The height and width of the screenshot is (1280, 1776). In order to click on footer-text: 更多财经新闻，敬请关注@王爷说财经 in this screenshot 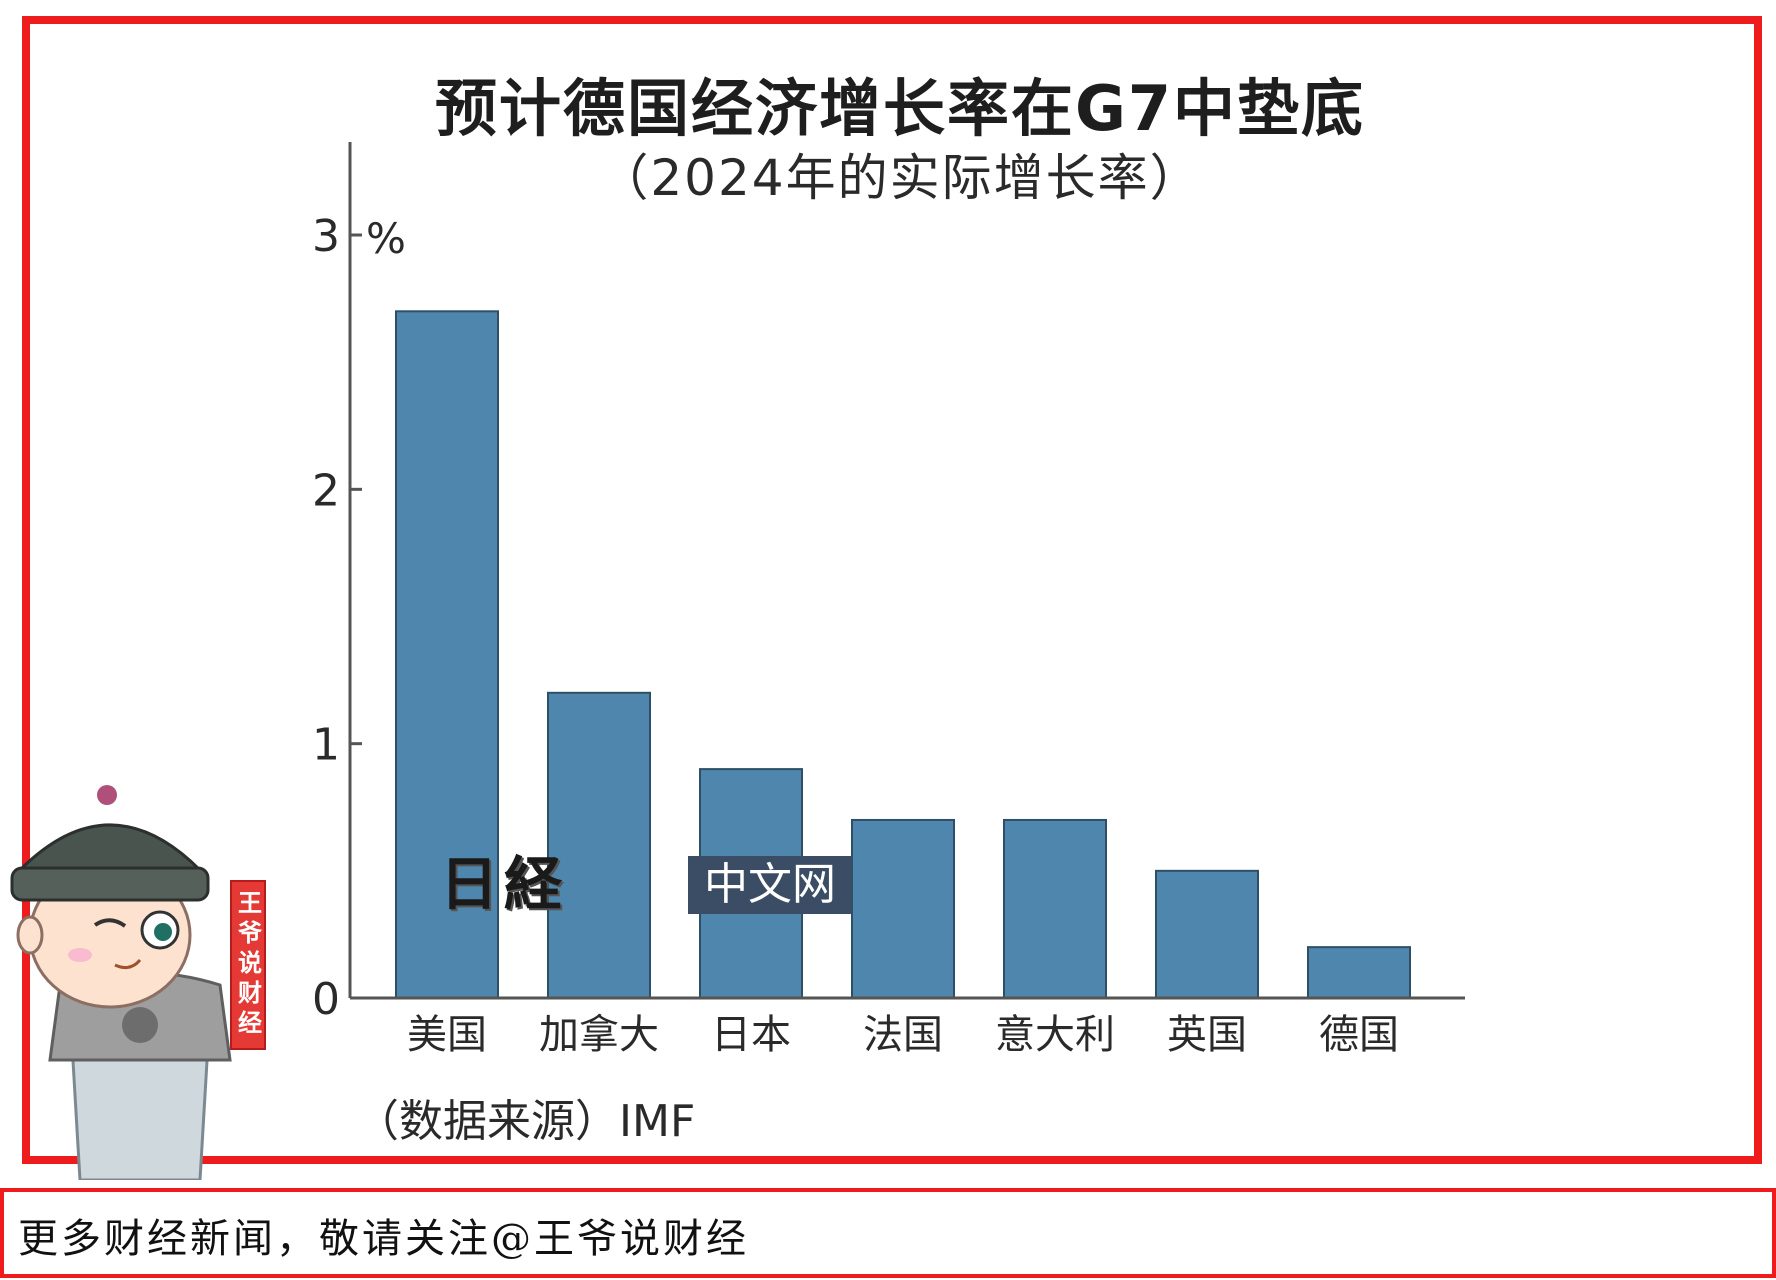, I will do `click(383, 1239)`.